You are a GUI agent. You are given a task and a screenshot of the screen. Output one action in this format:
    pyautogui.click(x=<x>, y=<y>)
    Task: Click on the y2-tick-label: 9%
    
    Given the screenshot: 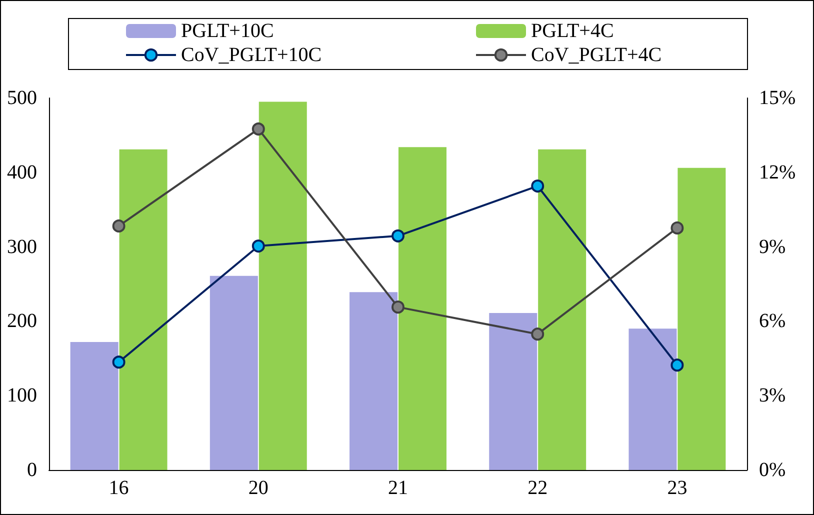 What is the action you would take?
    pyautogui.click(x=772, y=247)
    